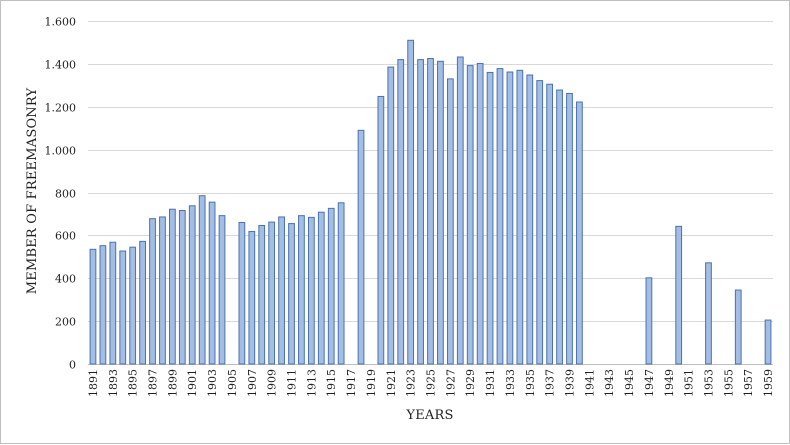  I want to click on x-tick-label: 1893, so click(113, 383).